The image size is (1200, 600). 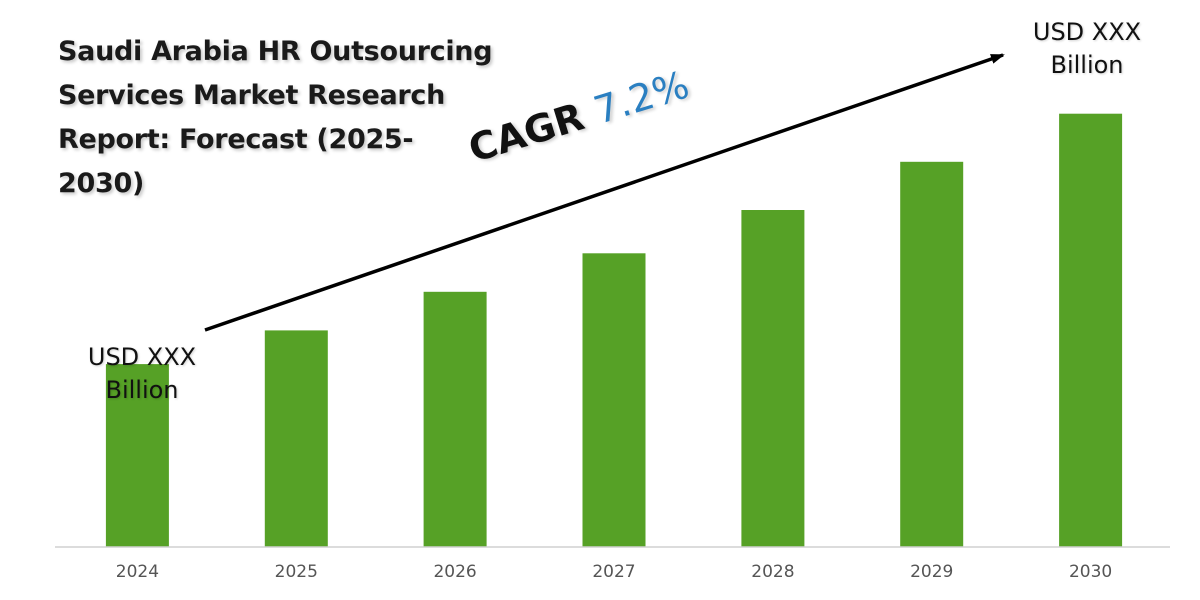 I want to click on start-value-line-2: Billion, so click(x=142, y=390).